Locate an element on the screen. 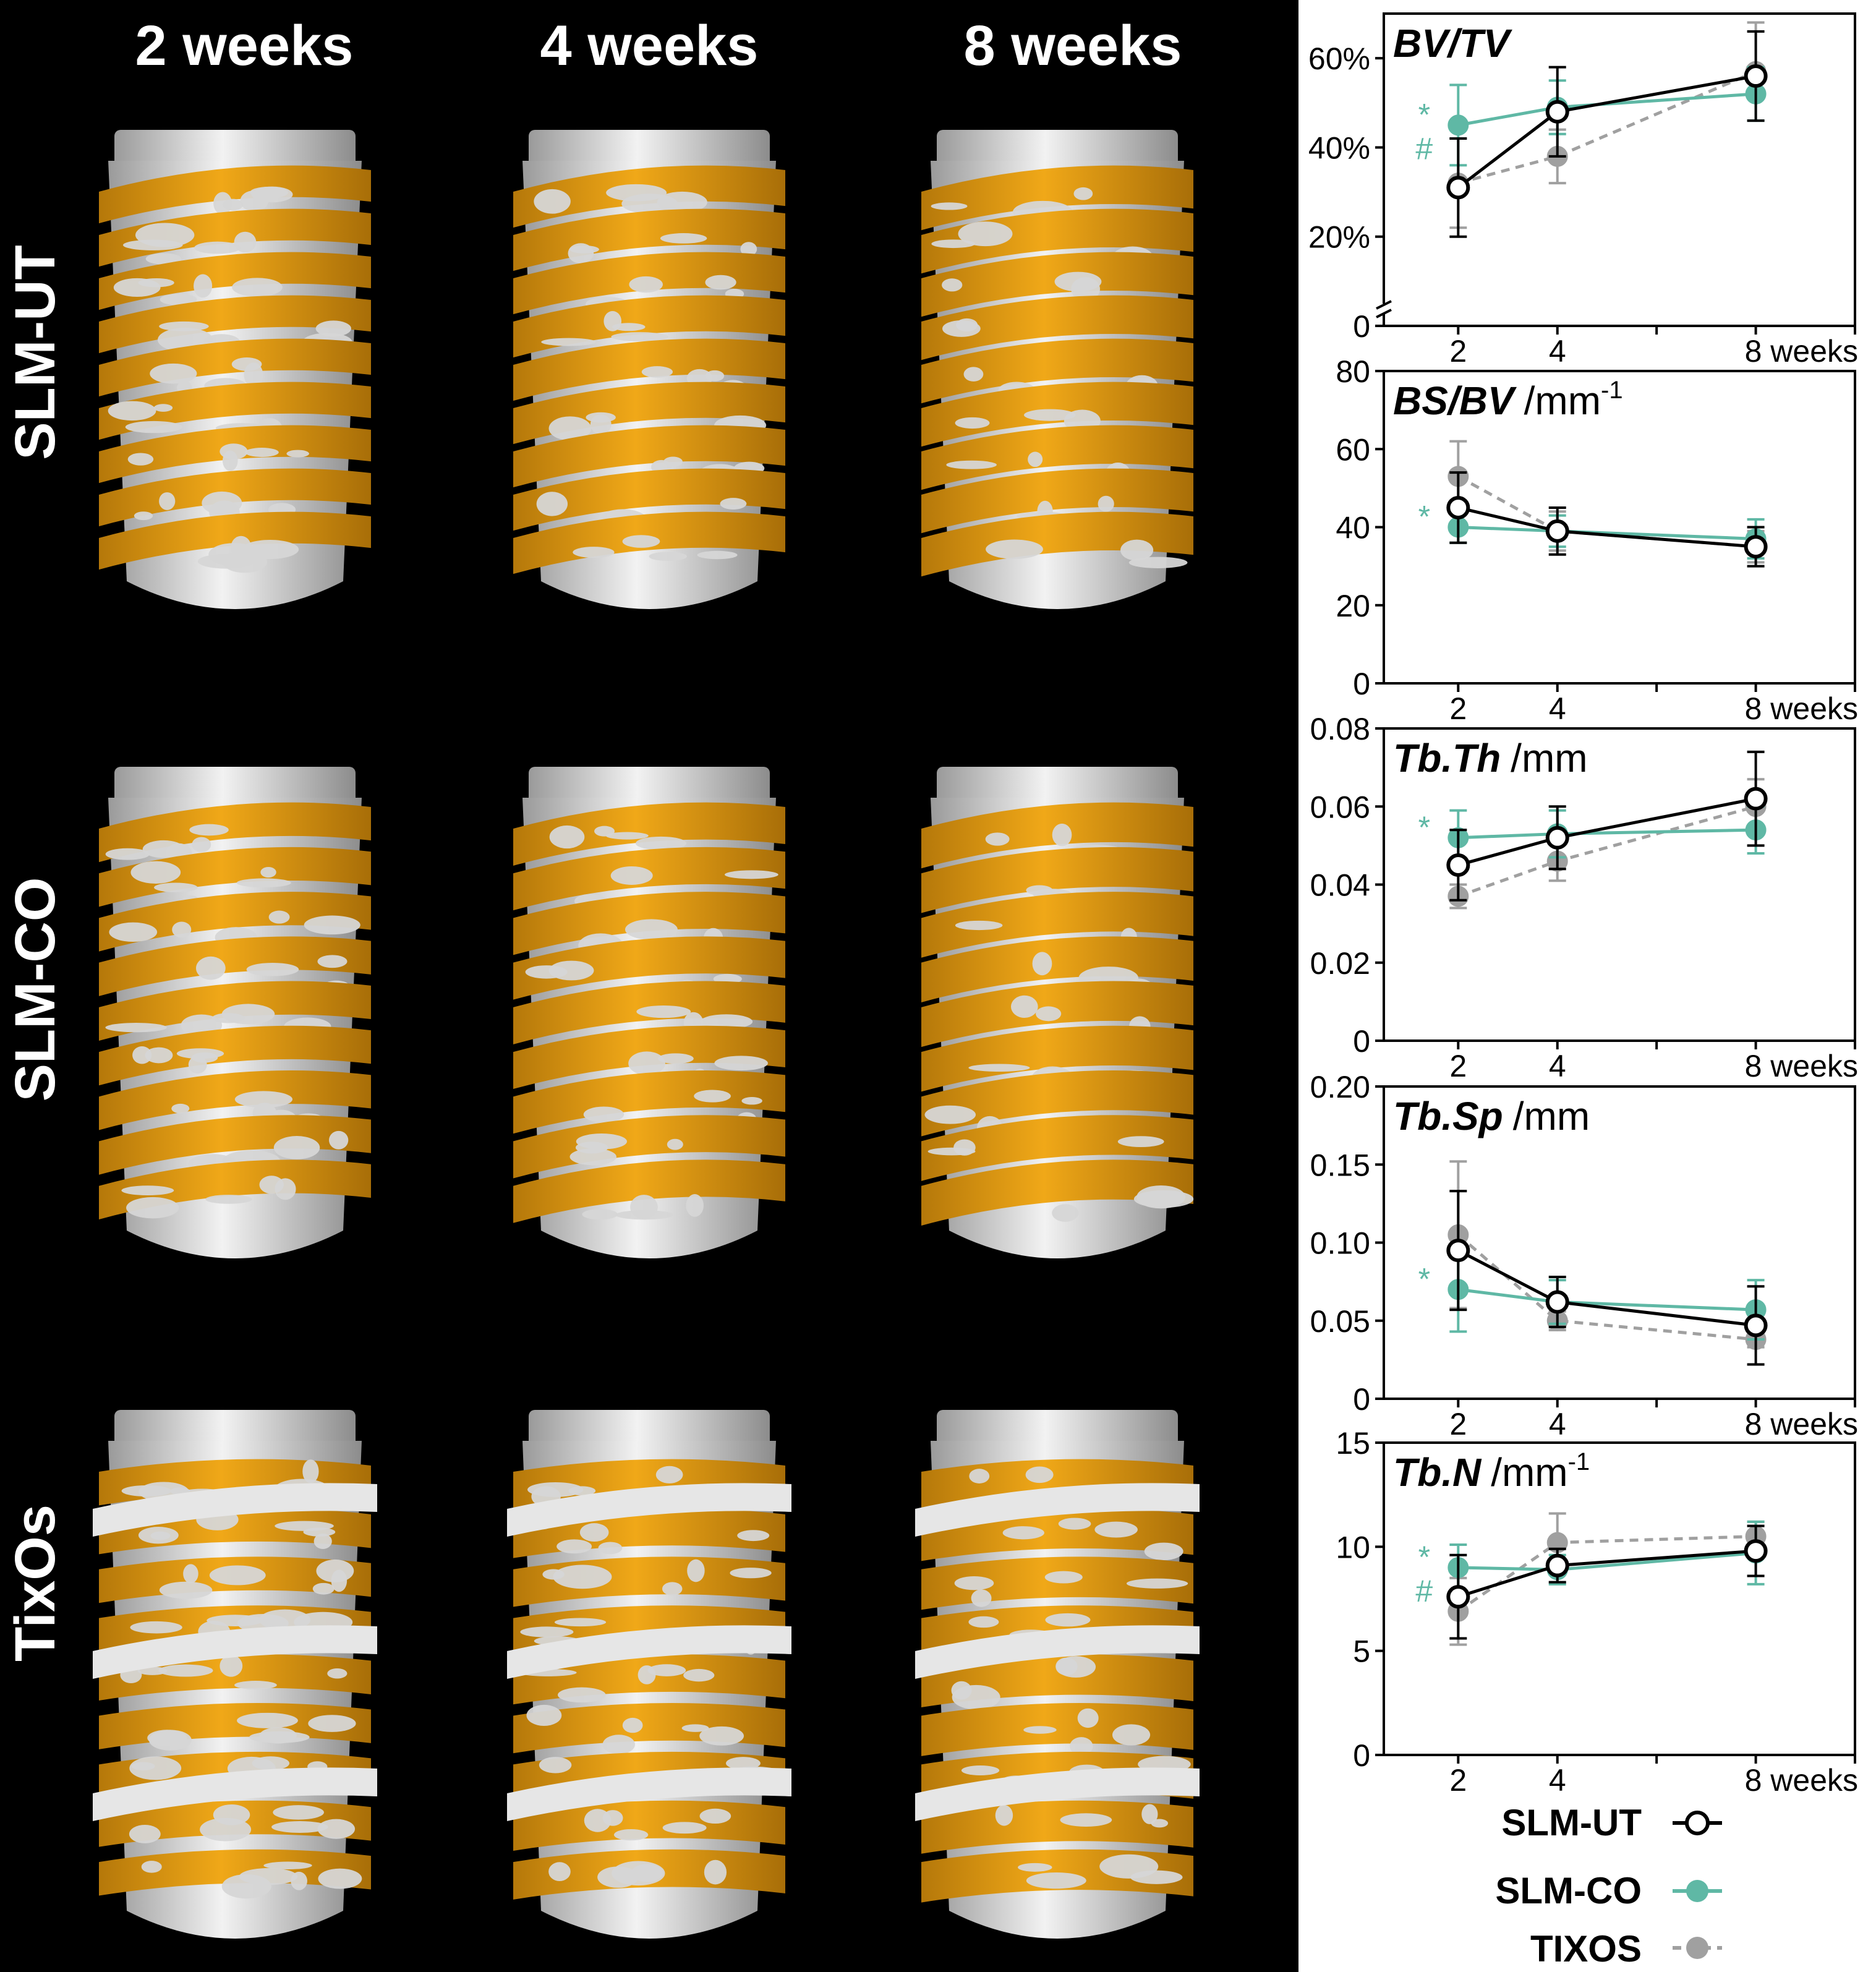 This screenshot has height=1972, width=1876. chart-1: 0 20% 40% 60% 2 4 8 weeks BV/TV *# is located at coordinates (1583, 190).